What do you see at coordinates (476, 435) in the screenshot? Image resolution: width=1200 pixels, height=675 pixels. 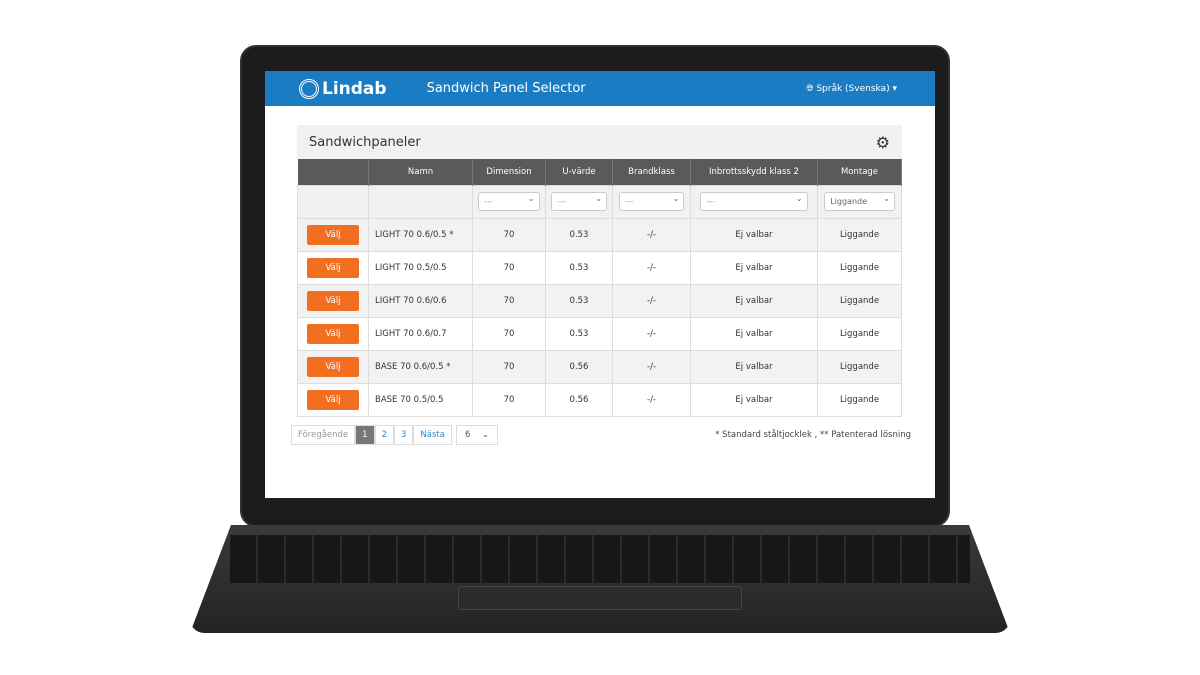 I see `per-page-select: 6 ⌄` at bounding box center [476, 435].